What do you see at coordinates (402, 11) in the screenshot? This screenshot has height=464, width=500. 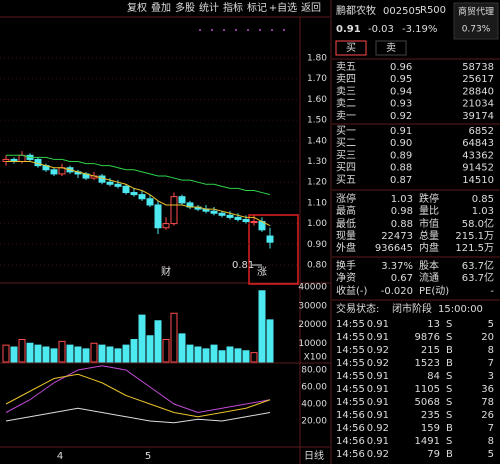 I see `stock-code: 002505` at bounding box center [402, 11].